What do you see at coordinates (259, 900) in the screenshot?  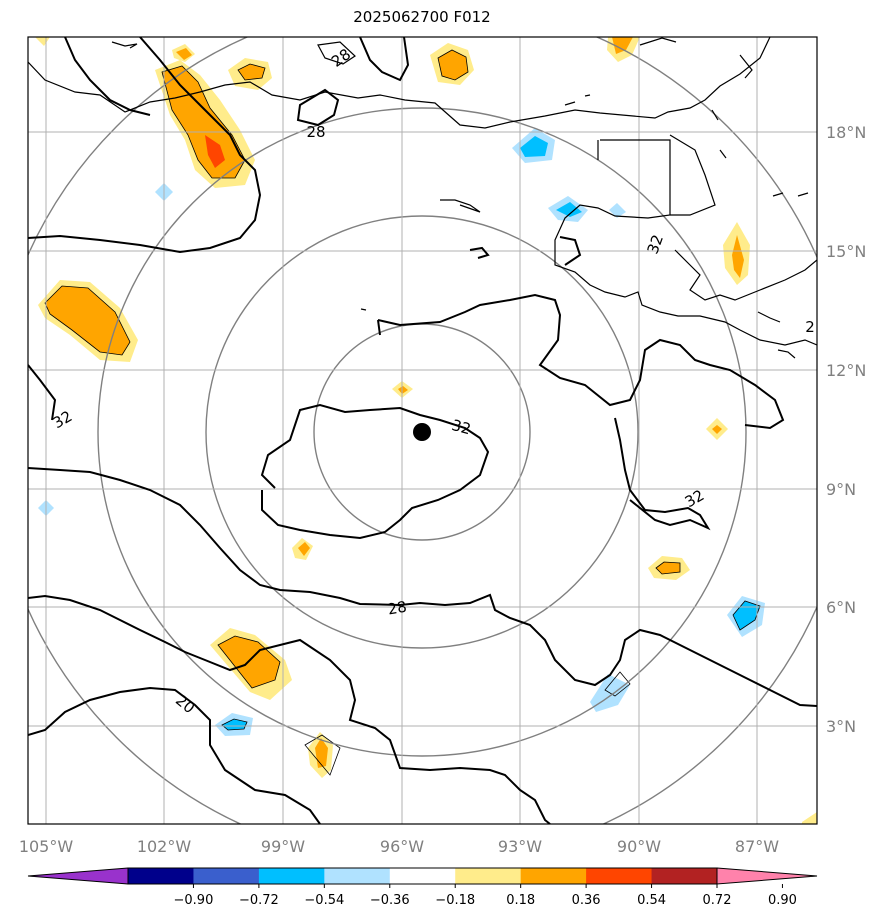 I see `colorbar-tick-label: −0.72` at bounding box center [259, 900].